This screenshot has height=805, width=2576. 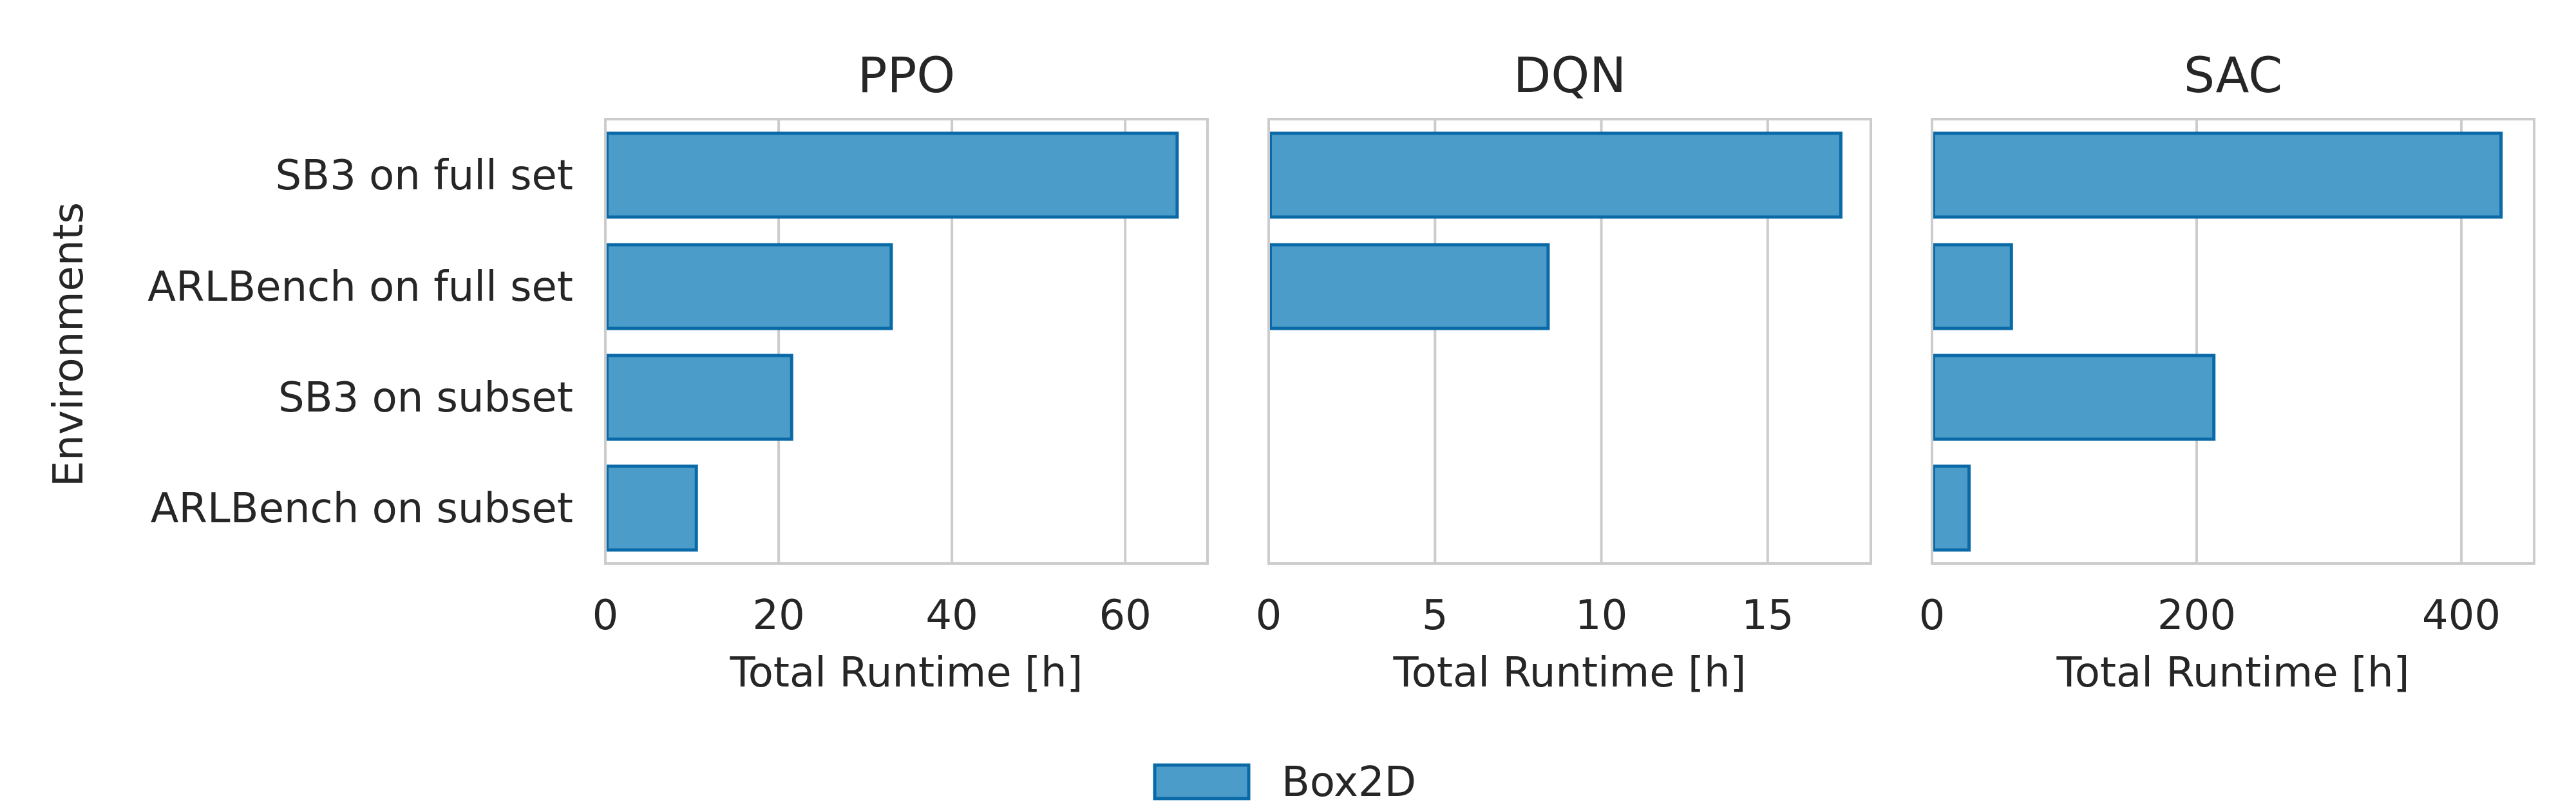 What do you see at coordinates (2461, 615) in the screenshot?
I see `x-tick-label: 400` at bounding box center [2461, 615].